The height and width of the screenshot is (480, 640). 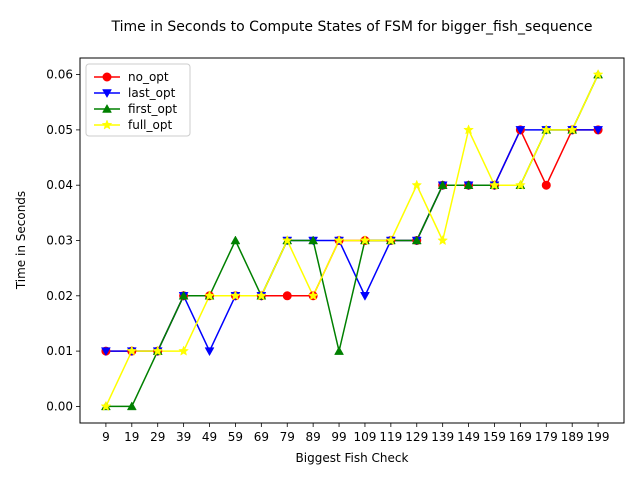 I want to click on x-tick-label: 159, so click(x=494, y=437).